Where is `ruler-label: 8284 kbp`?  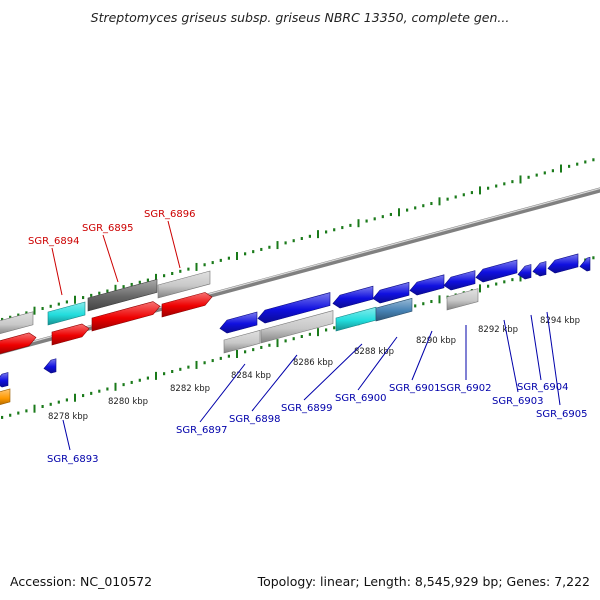
ruler-label: 8284 kbp is located at coordinates (251, 376).